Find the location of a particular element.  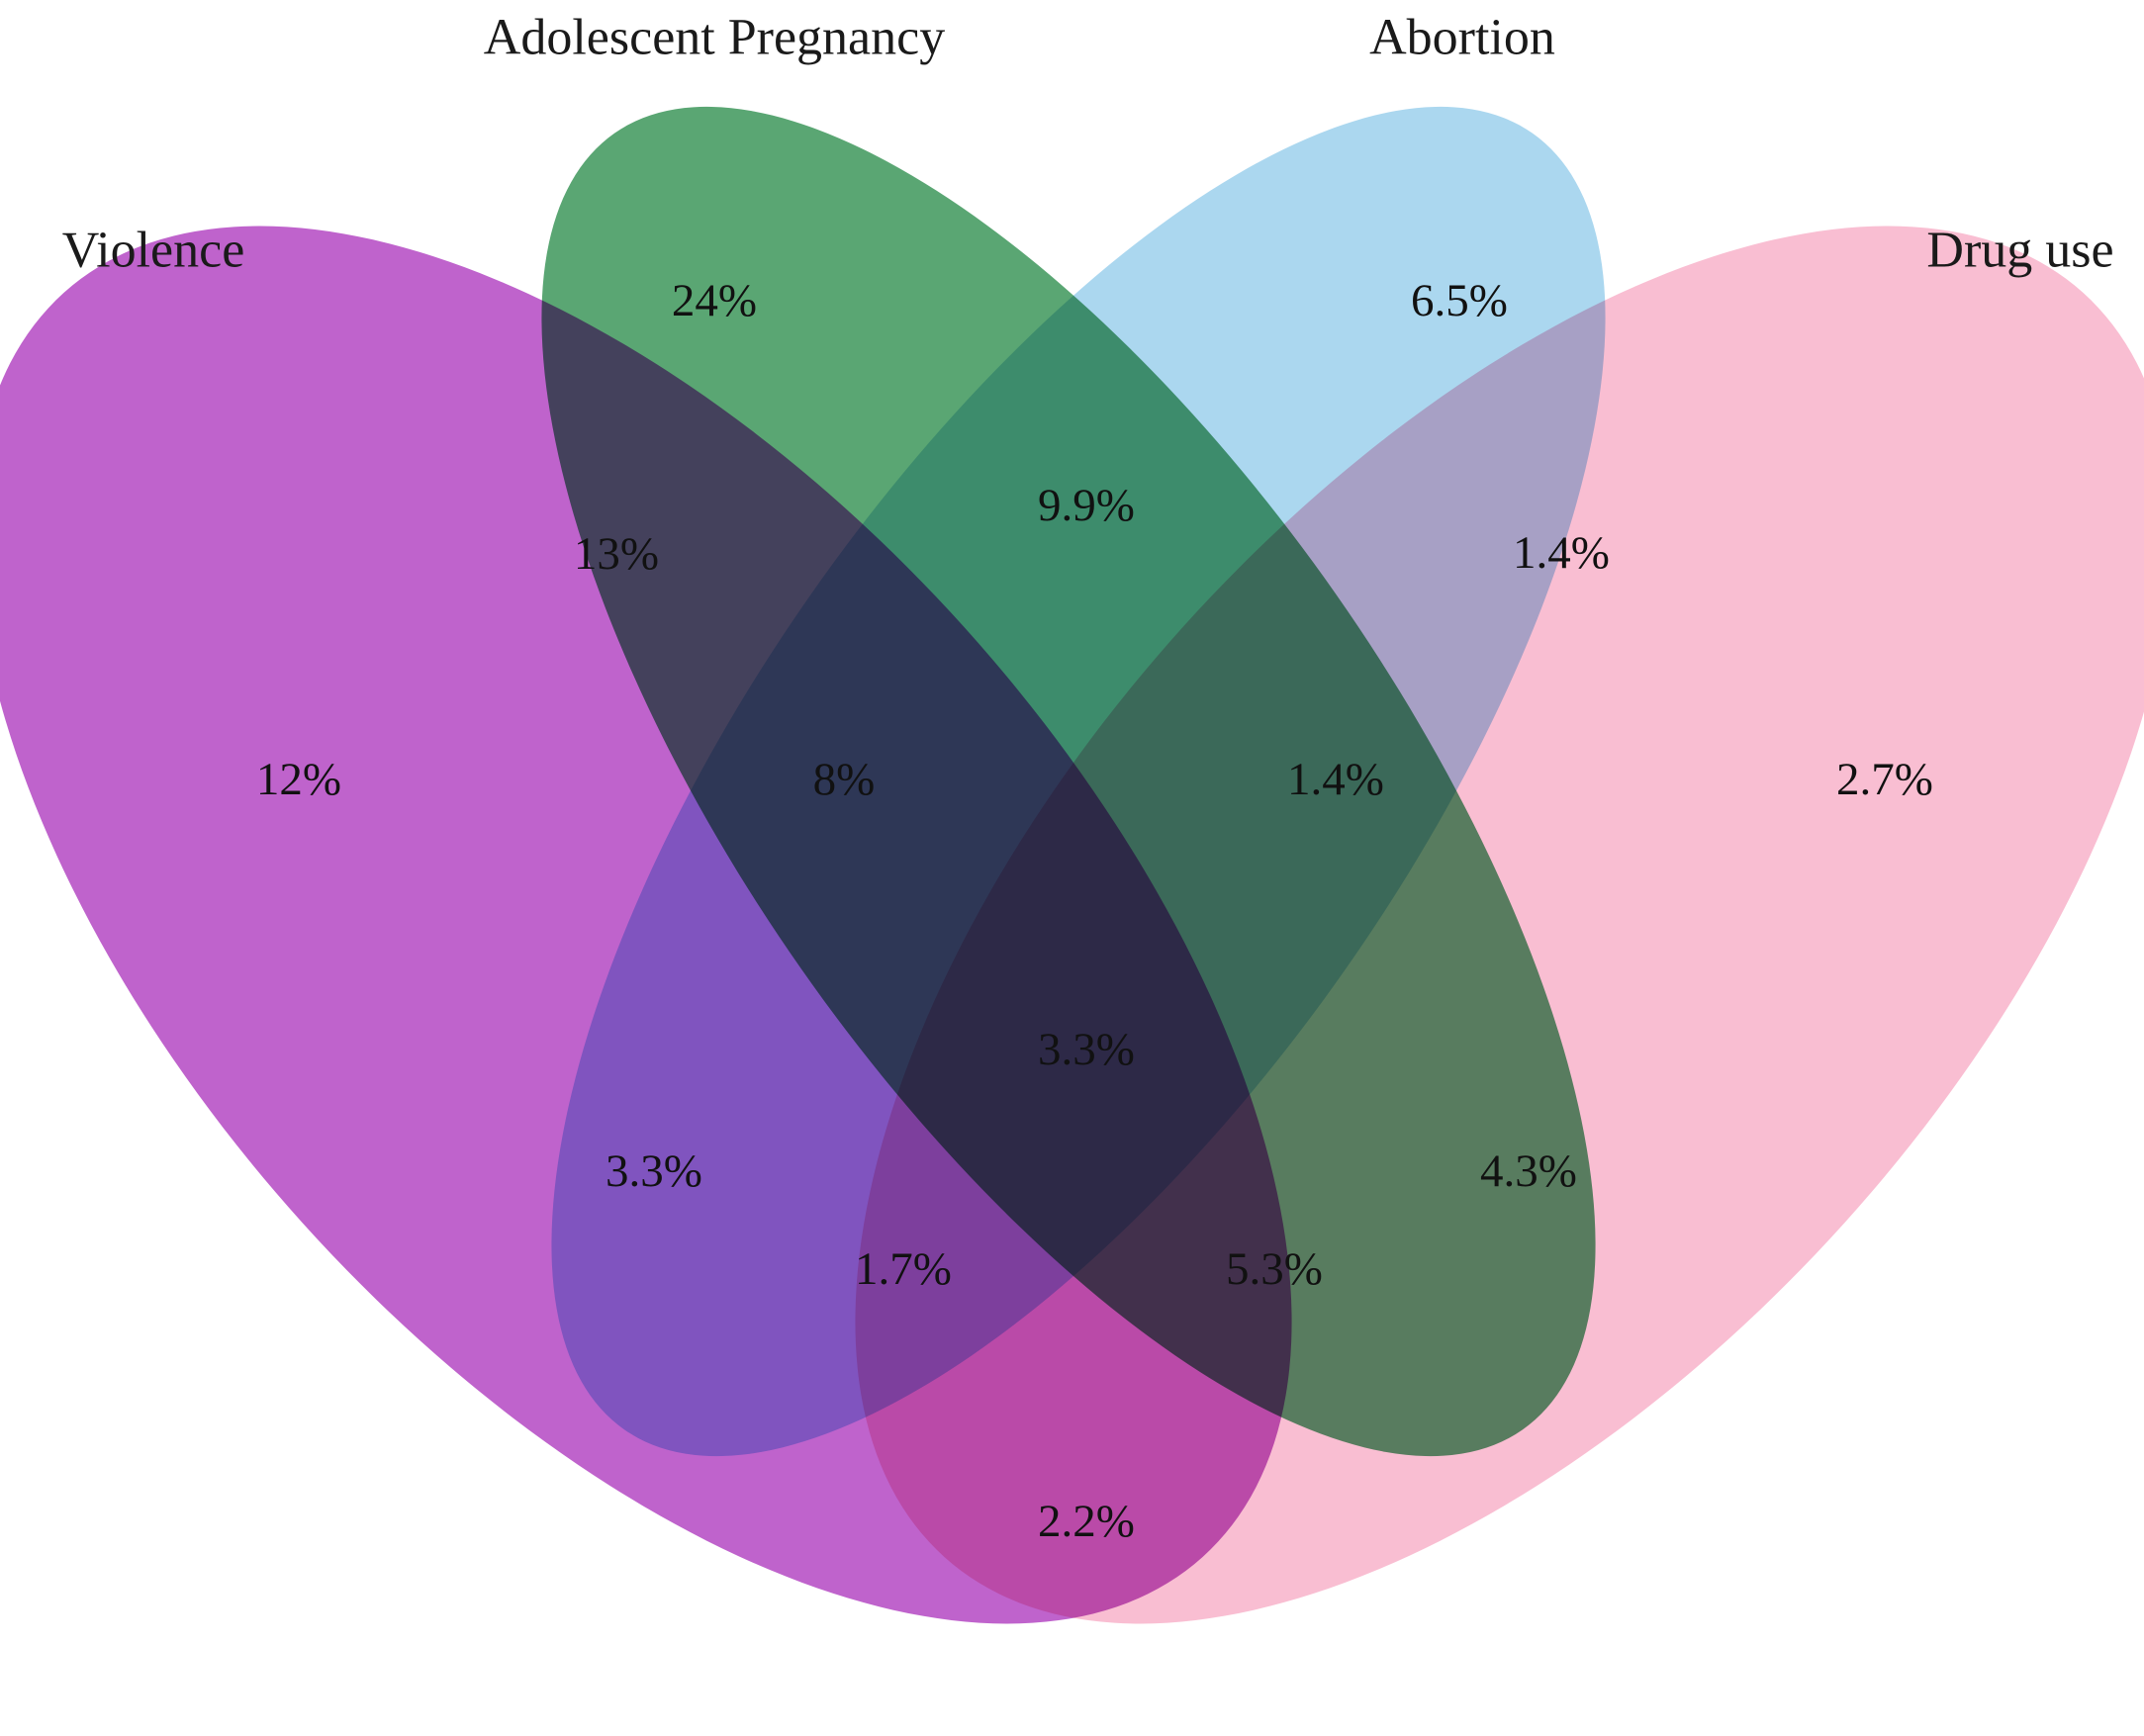

region-label-violence-abortion-drug-use: 1.7% is located at coordinates (904, 1269).